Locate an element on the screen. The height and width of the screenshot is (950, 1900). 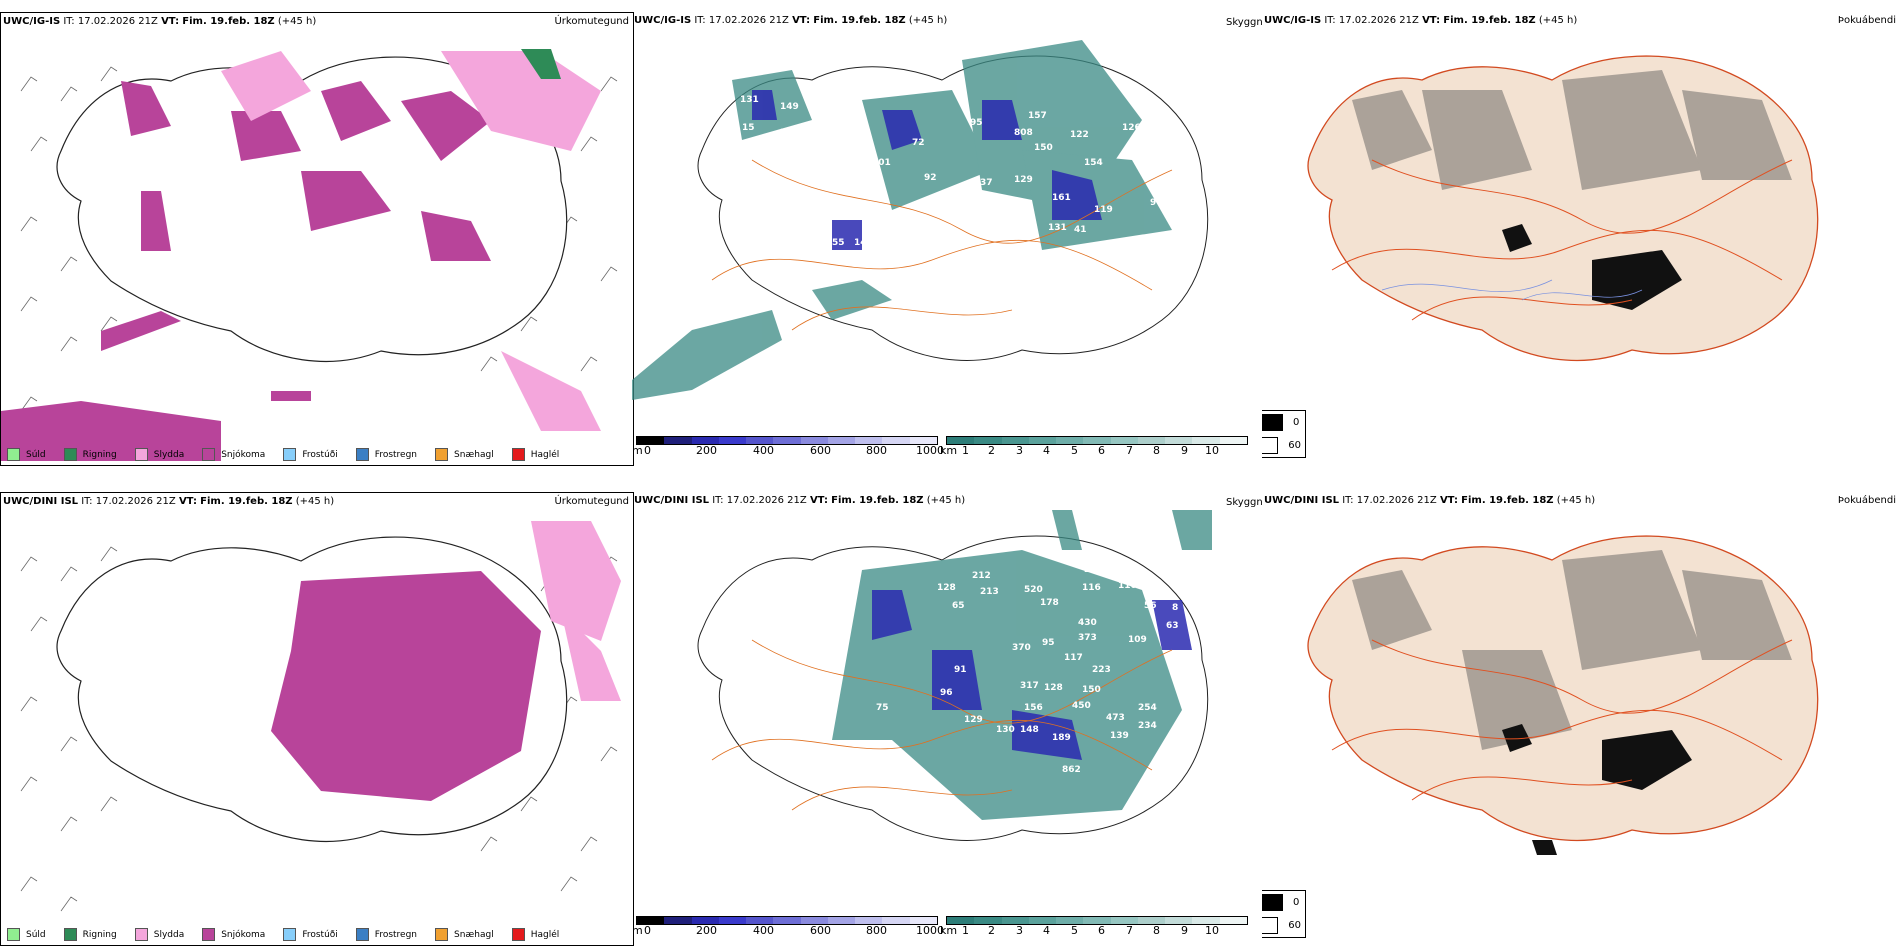
svg-text: 148 is located at coordinates (1029, 730).